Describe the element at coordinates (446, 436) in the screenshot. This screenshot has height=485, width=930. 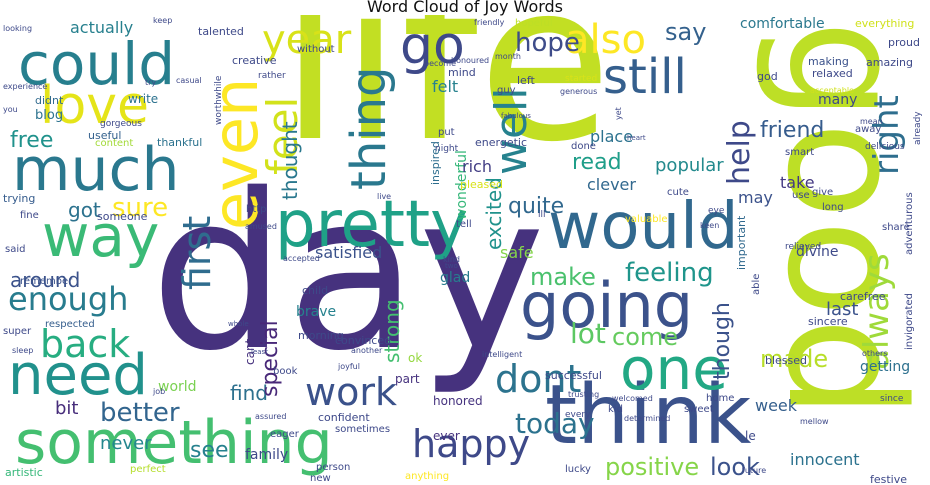
I see `word-ever: ever` at that location.